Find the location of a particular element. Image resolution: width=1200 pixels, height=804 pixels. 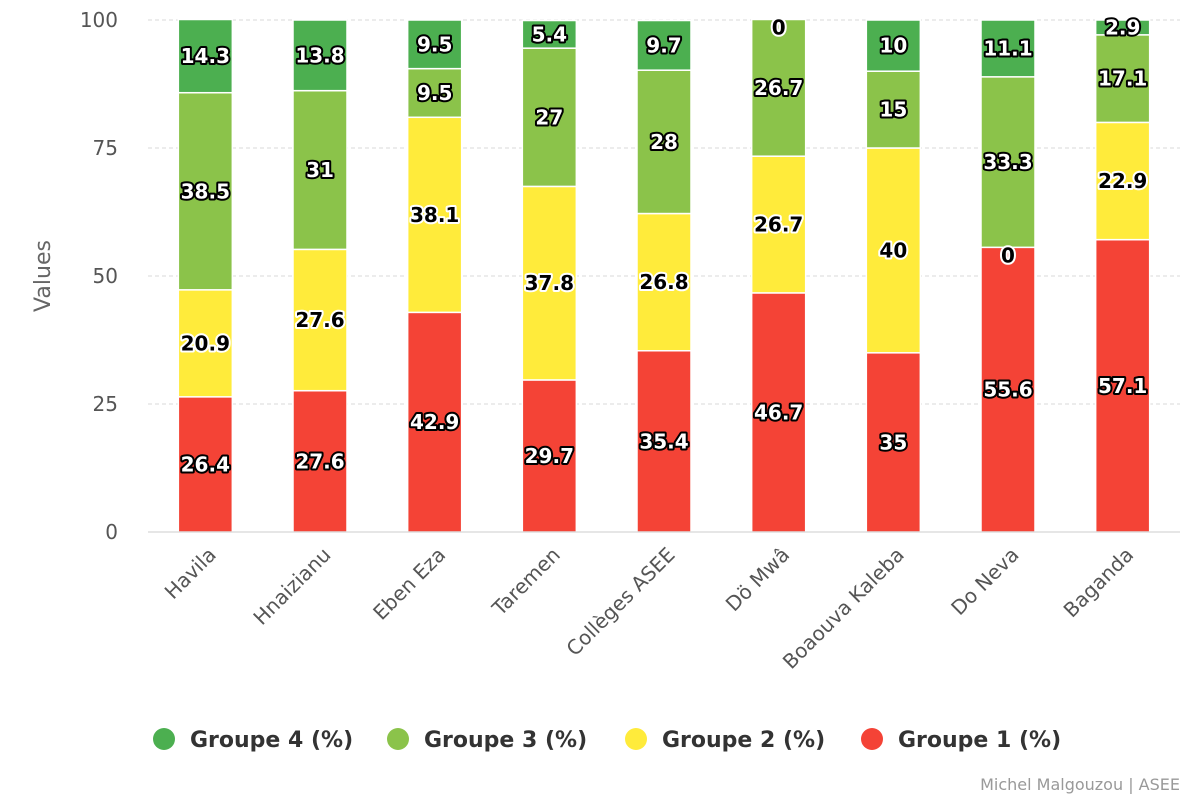

y-tick-label: 25 is located at coordinates (105, 404).